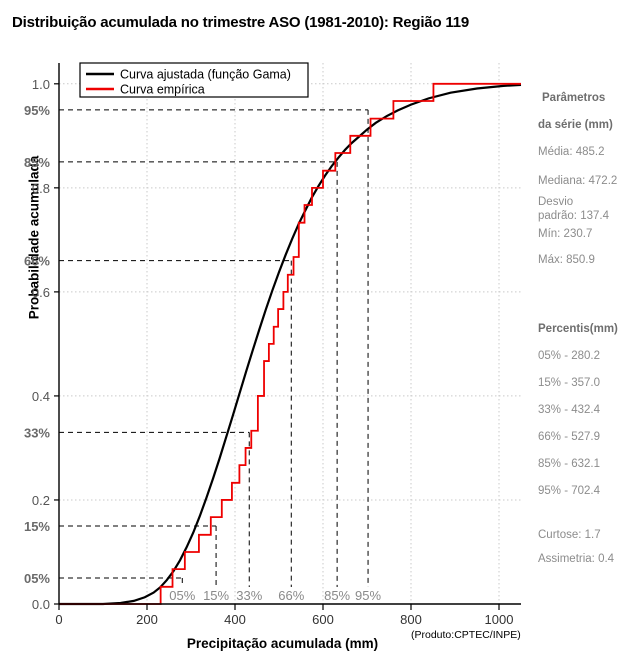  What do you see at coordinates (569, 464) in the screenshot?
I see `percentil-row-4: 85% - 632.1` at bounding box center [569, 464].